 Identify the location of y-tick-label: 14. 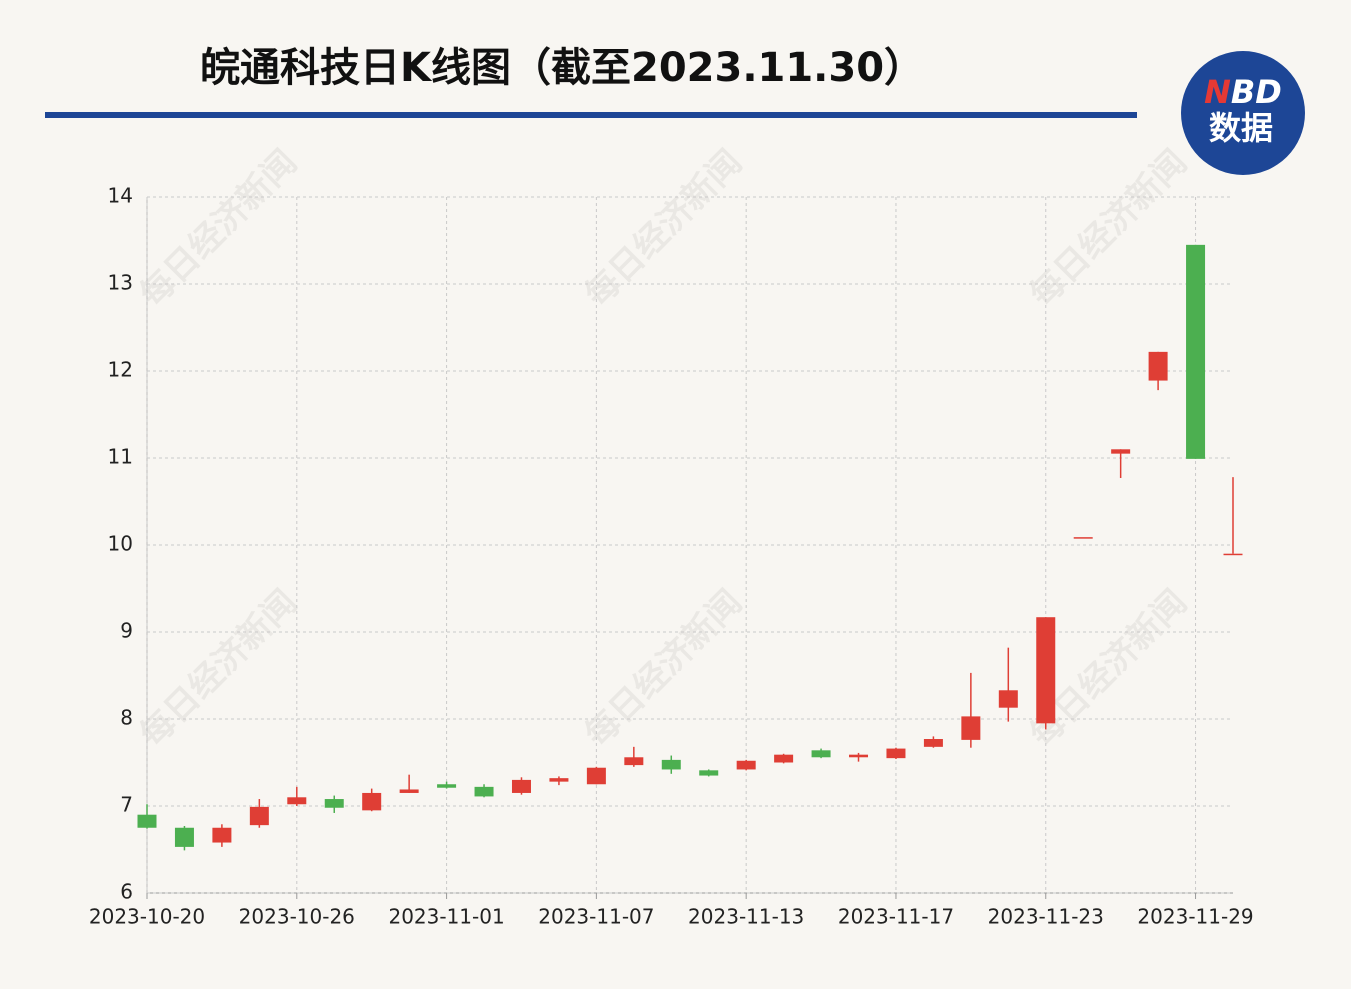
(120, 196).